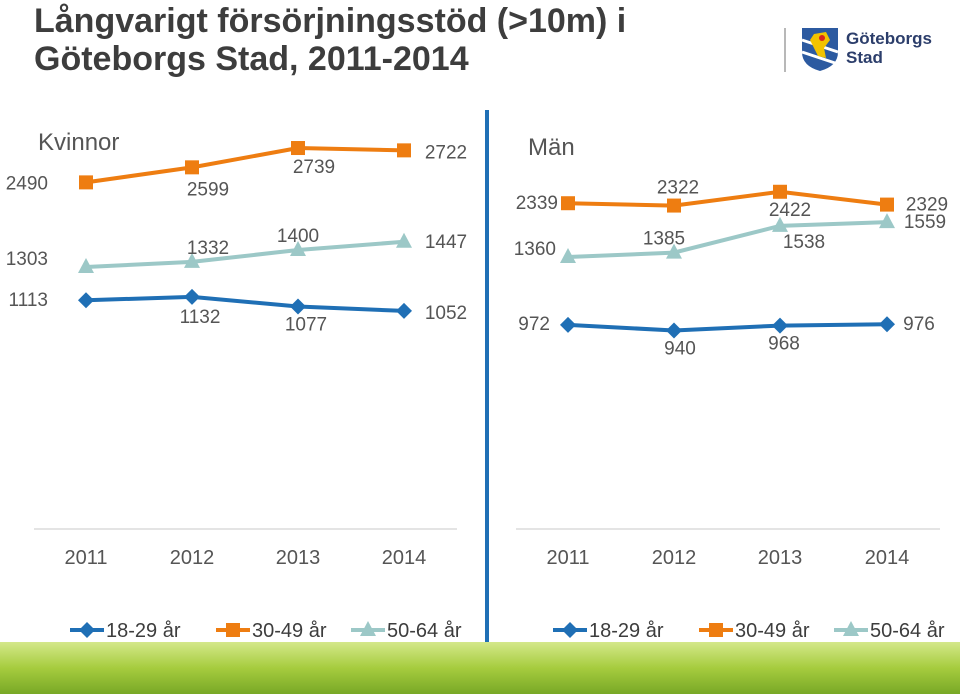  Describe the element at coordinates (208, 248) in the screenshot. I see `data-label-0-2-1: 1332` at that location.